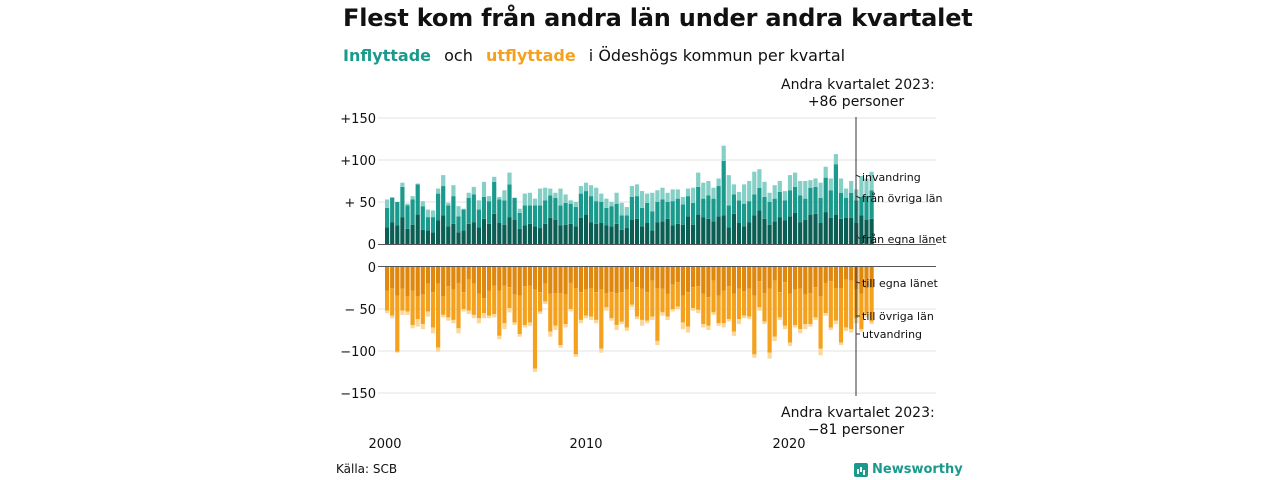 The height and width of the screenshot is (480, 1280). Describe the element at coordinates (367, 469) in the screenshot. I see `source-text: Källa: SCB` at that location.